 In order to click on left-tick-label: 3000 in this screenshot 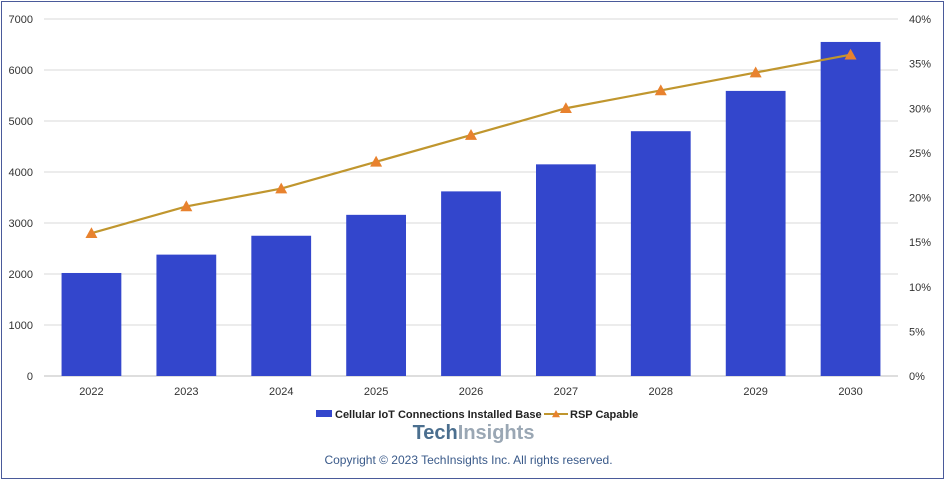, I will do `click(21, 224)`.